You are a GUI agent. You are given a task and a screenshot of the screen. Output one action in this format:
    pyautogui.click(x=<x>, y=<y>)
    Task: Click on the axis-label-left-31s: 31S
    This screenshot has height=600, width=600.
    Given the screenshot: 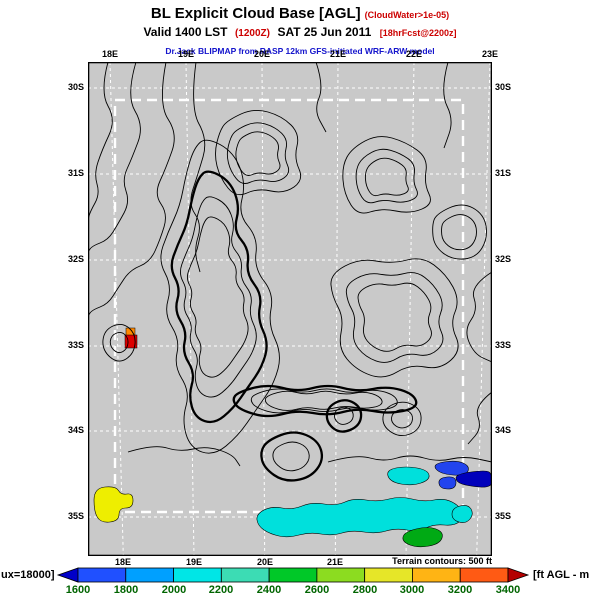 What is the action you would take?
    pyautogui.click(x=75, y=173)
    